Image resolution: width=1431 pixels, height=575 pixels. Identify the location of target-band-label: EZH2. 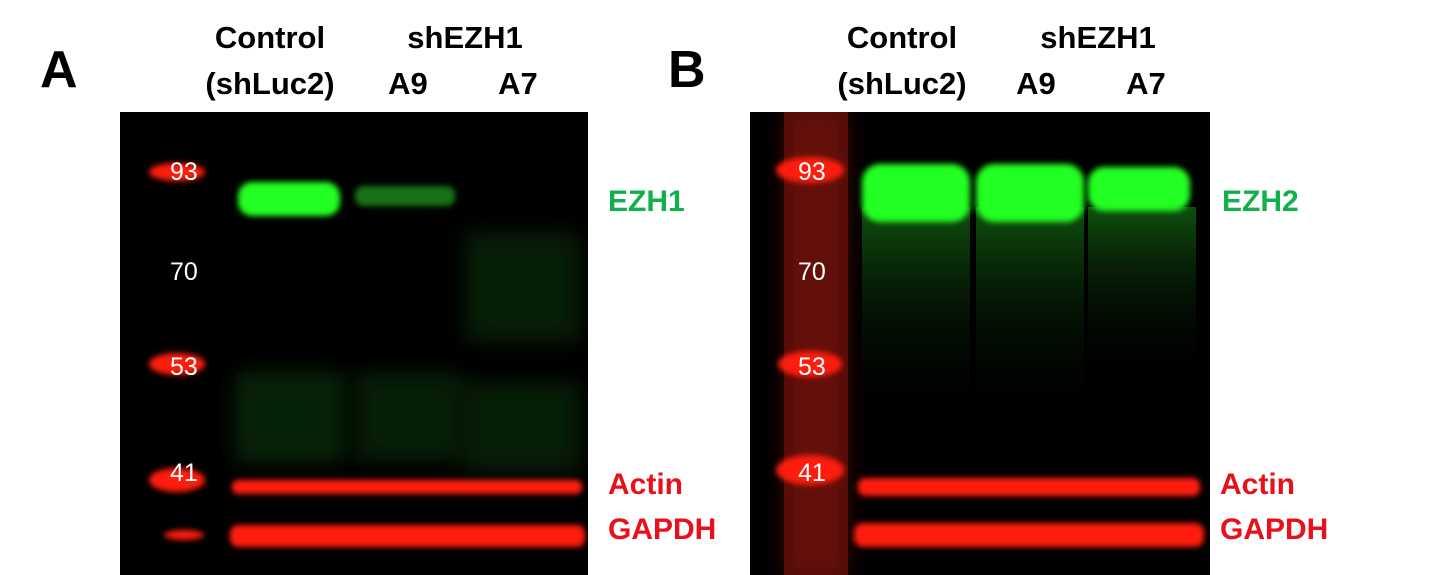
(1260, 201).